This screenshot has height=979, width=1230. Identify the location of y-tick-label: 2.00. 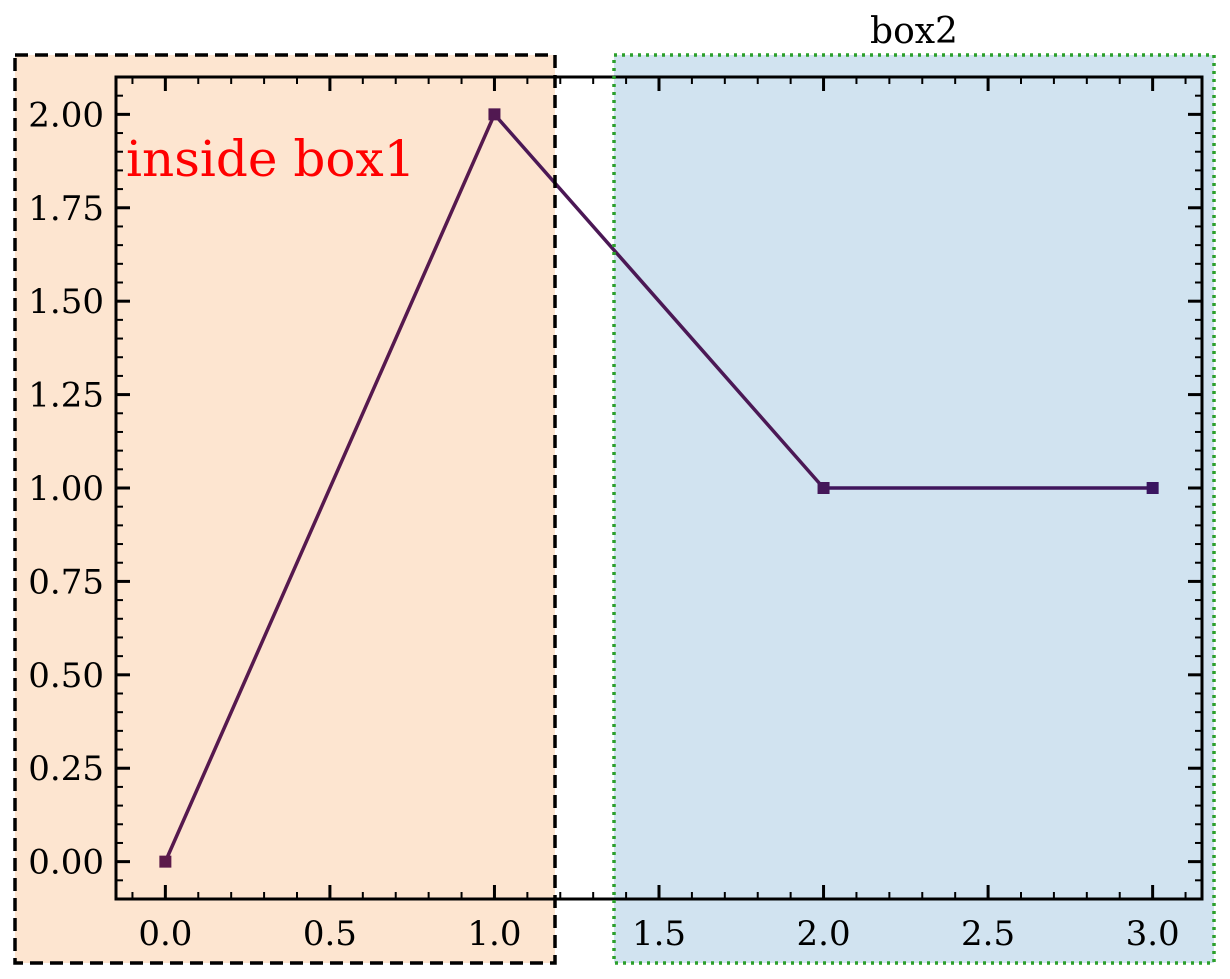
(66, 115).